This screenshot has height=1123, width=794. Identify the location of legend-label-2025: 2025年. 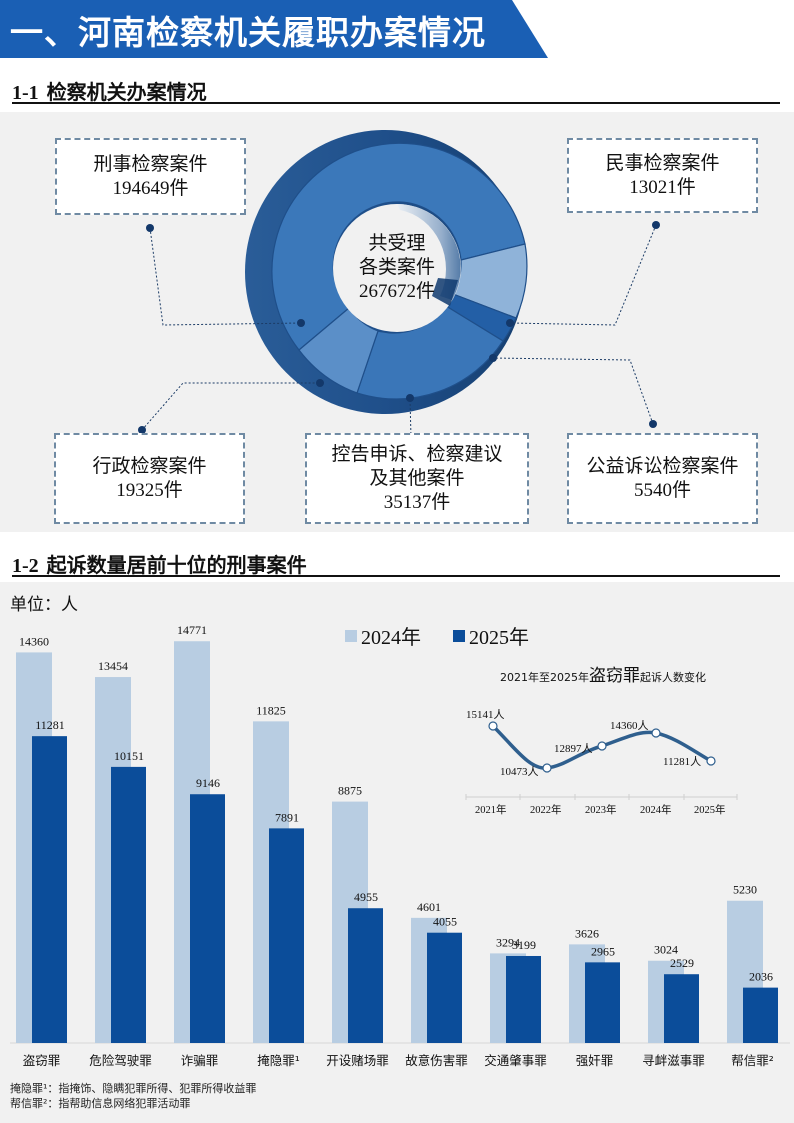
(499, 638).